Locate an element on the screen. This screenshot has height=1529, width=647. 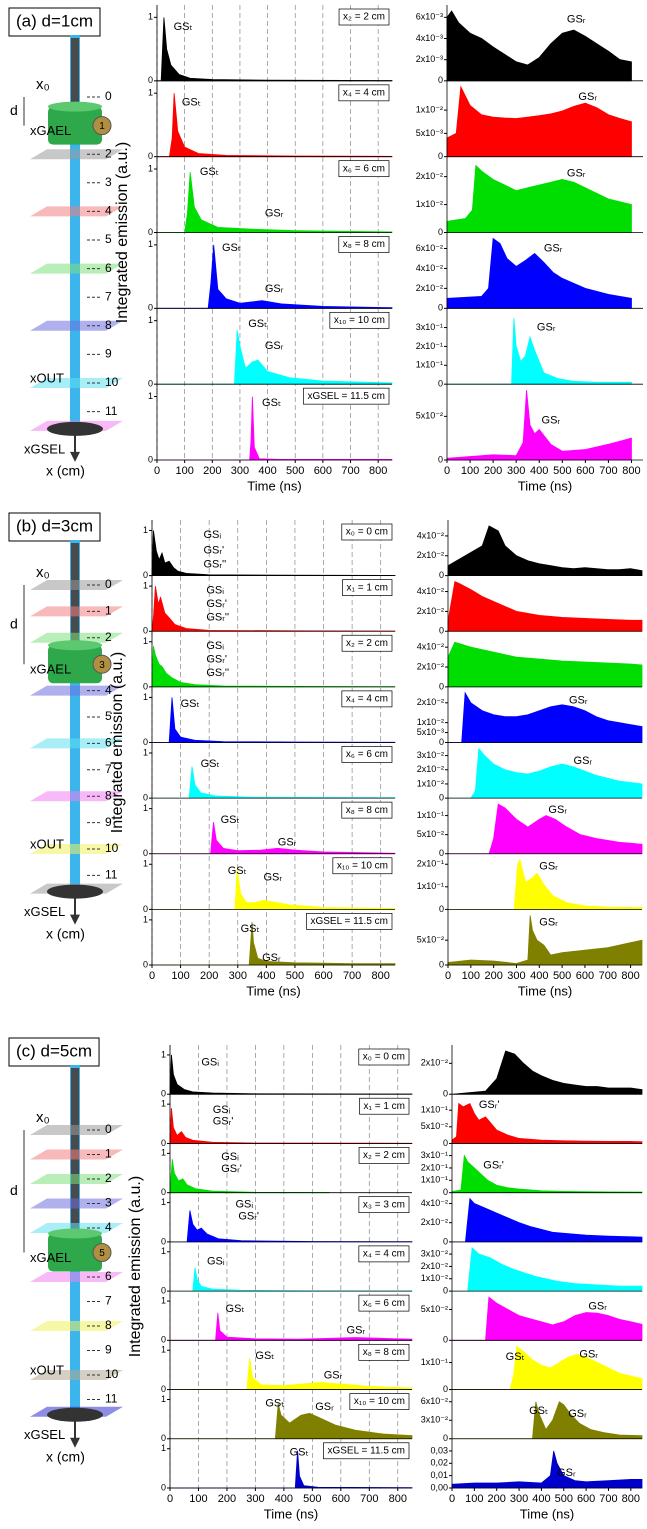
x0-label: x₀ is located at coordinates (43, 1117).